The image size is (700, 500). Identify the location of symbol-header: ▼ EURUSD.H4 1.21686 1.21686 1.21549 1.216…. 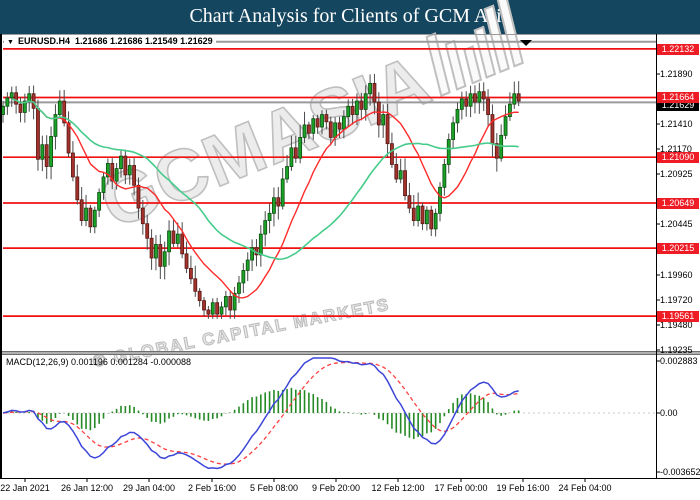
(110, 41).